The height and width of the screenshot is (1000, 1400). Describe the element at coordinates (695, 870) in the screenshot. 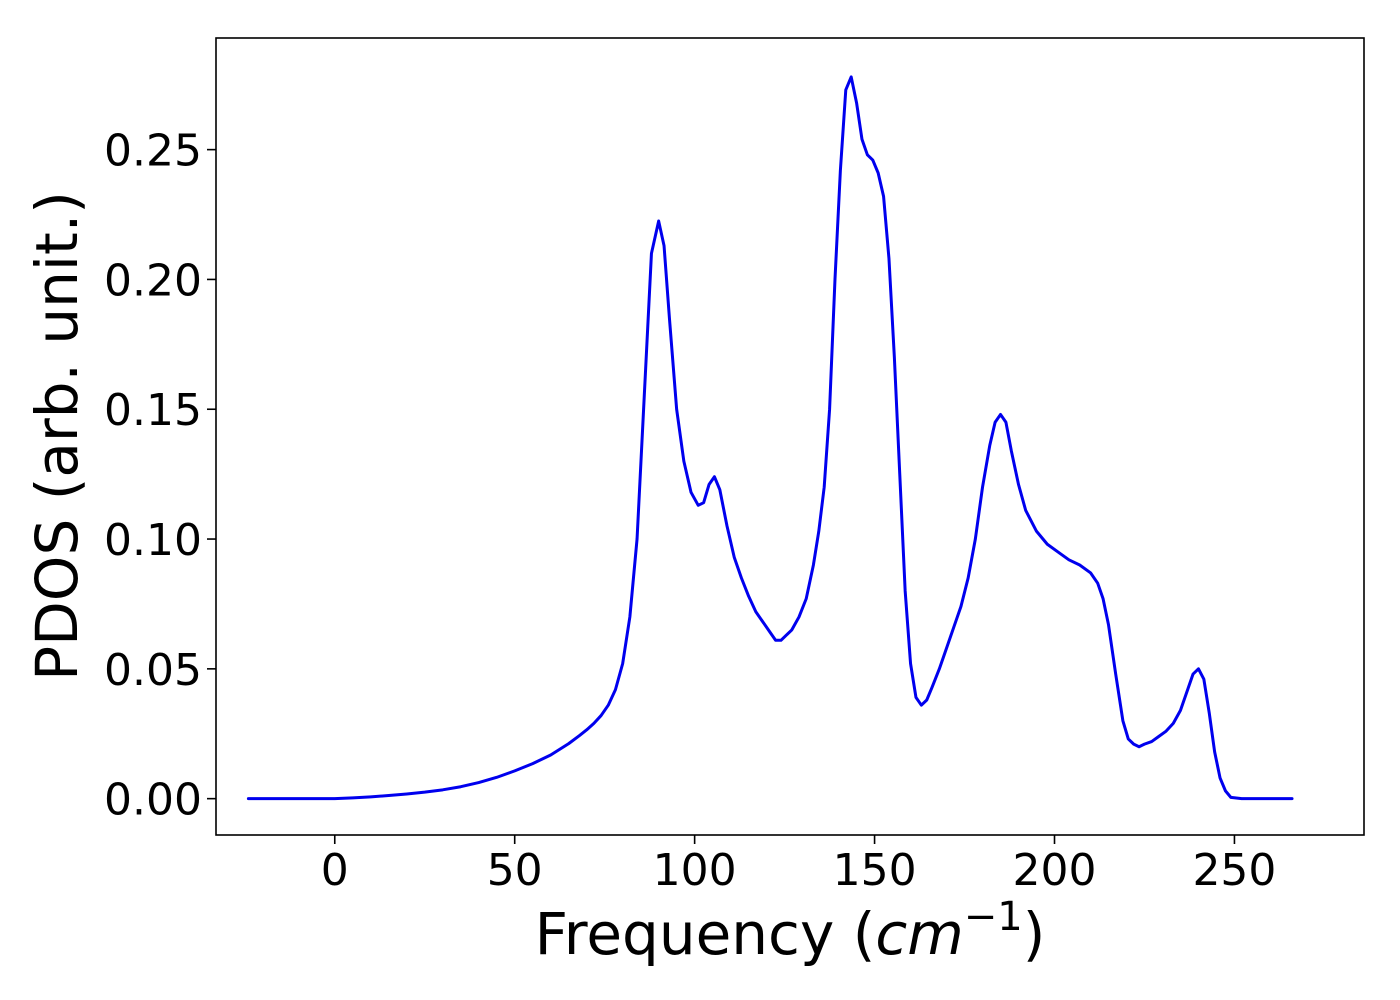

I see `x-tick-label: 100` at that location.